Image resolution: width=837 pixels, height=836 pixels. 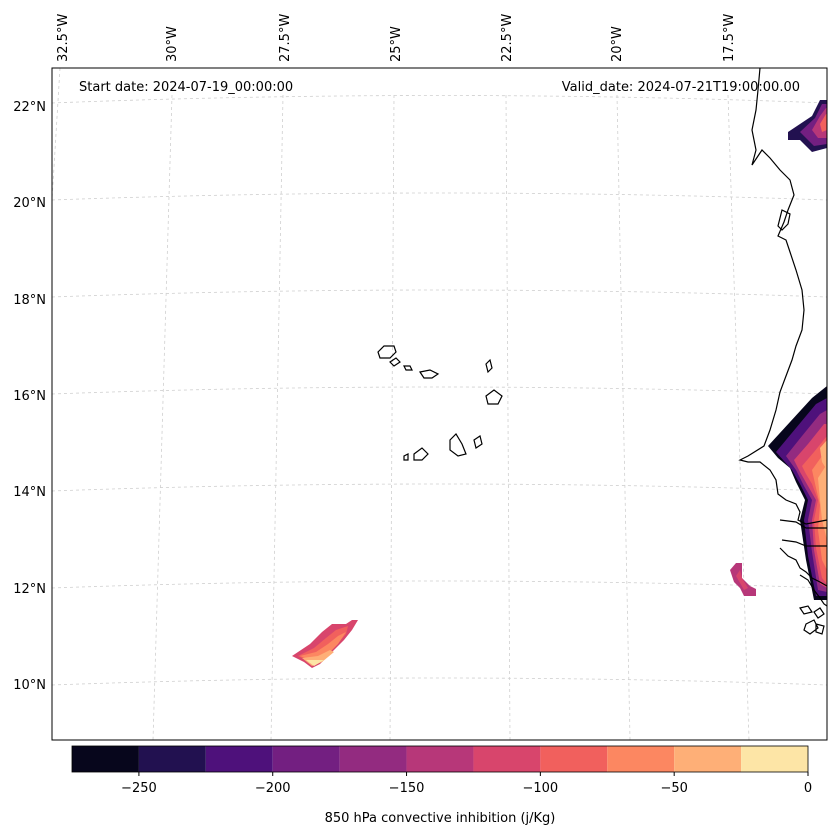 What do you see at coordinates (439, 99) in the screenshot?
I see `parallel-22n` at bounding box center [439, 99].